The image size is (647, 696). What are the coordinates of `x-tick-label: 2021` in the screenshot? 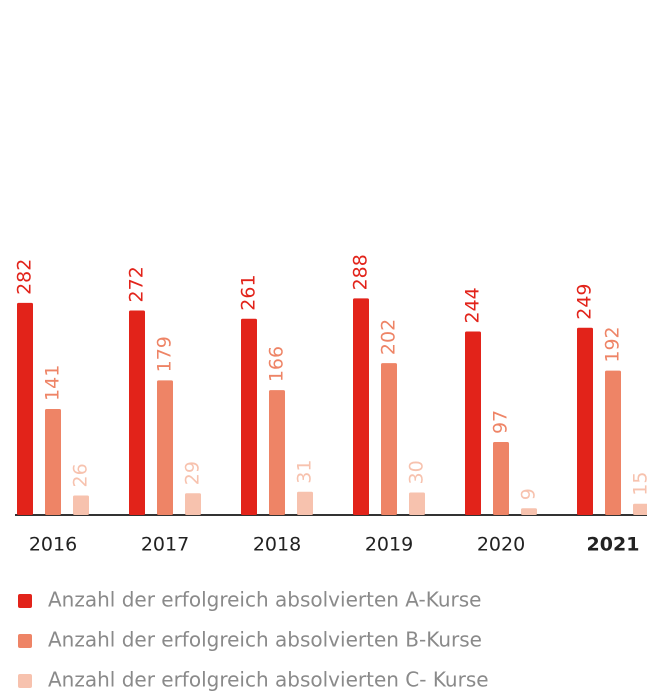 It's located at (613, 545).